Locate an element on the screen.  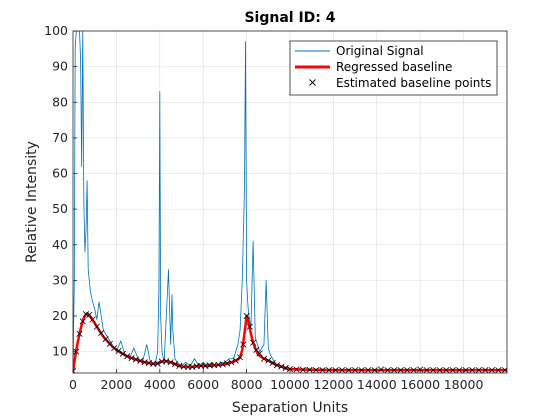
y-tick-label: 20 is located at coordinates (60, 315).